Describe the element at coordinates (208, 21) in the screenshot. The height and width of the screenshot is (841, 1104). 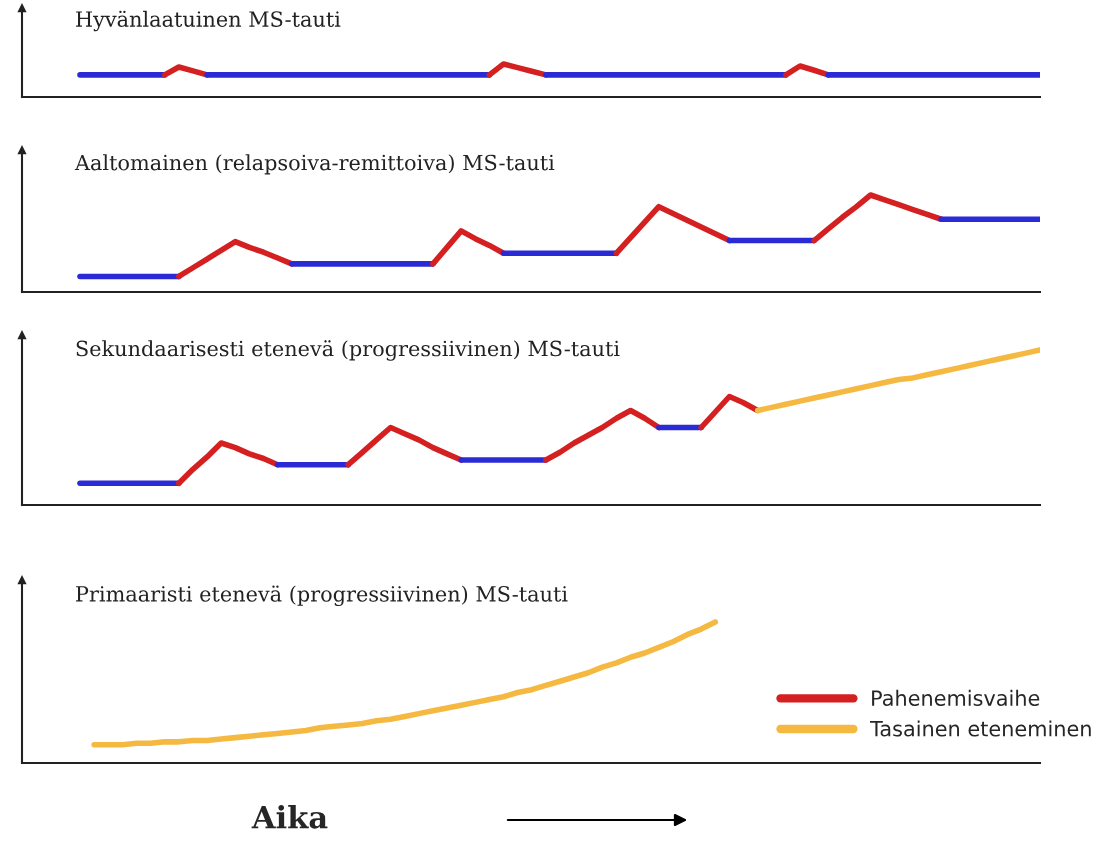
I see `chart-title: Hyvänlaatuinen MS-tauti` at that location.